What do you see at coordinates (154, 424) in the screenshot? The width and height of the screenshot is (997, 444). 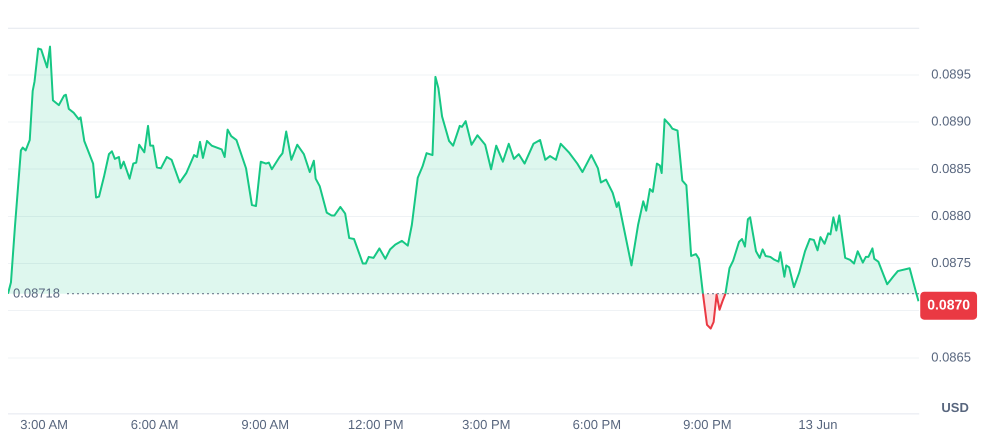 I see `x-tick-label: 6:00 AM` at bounding box center [154, 424].